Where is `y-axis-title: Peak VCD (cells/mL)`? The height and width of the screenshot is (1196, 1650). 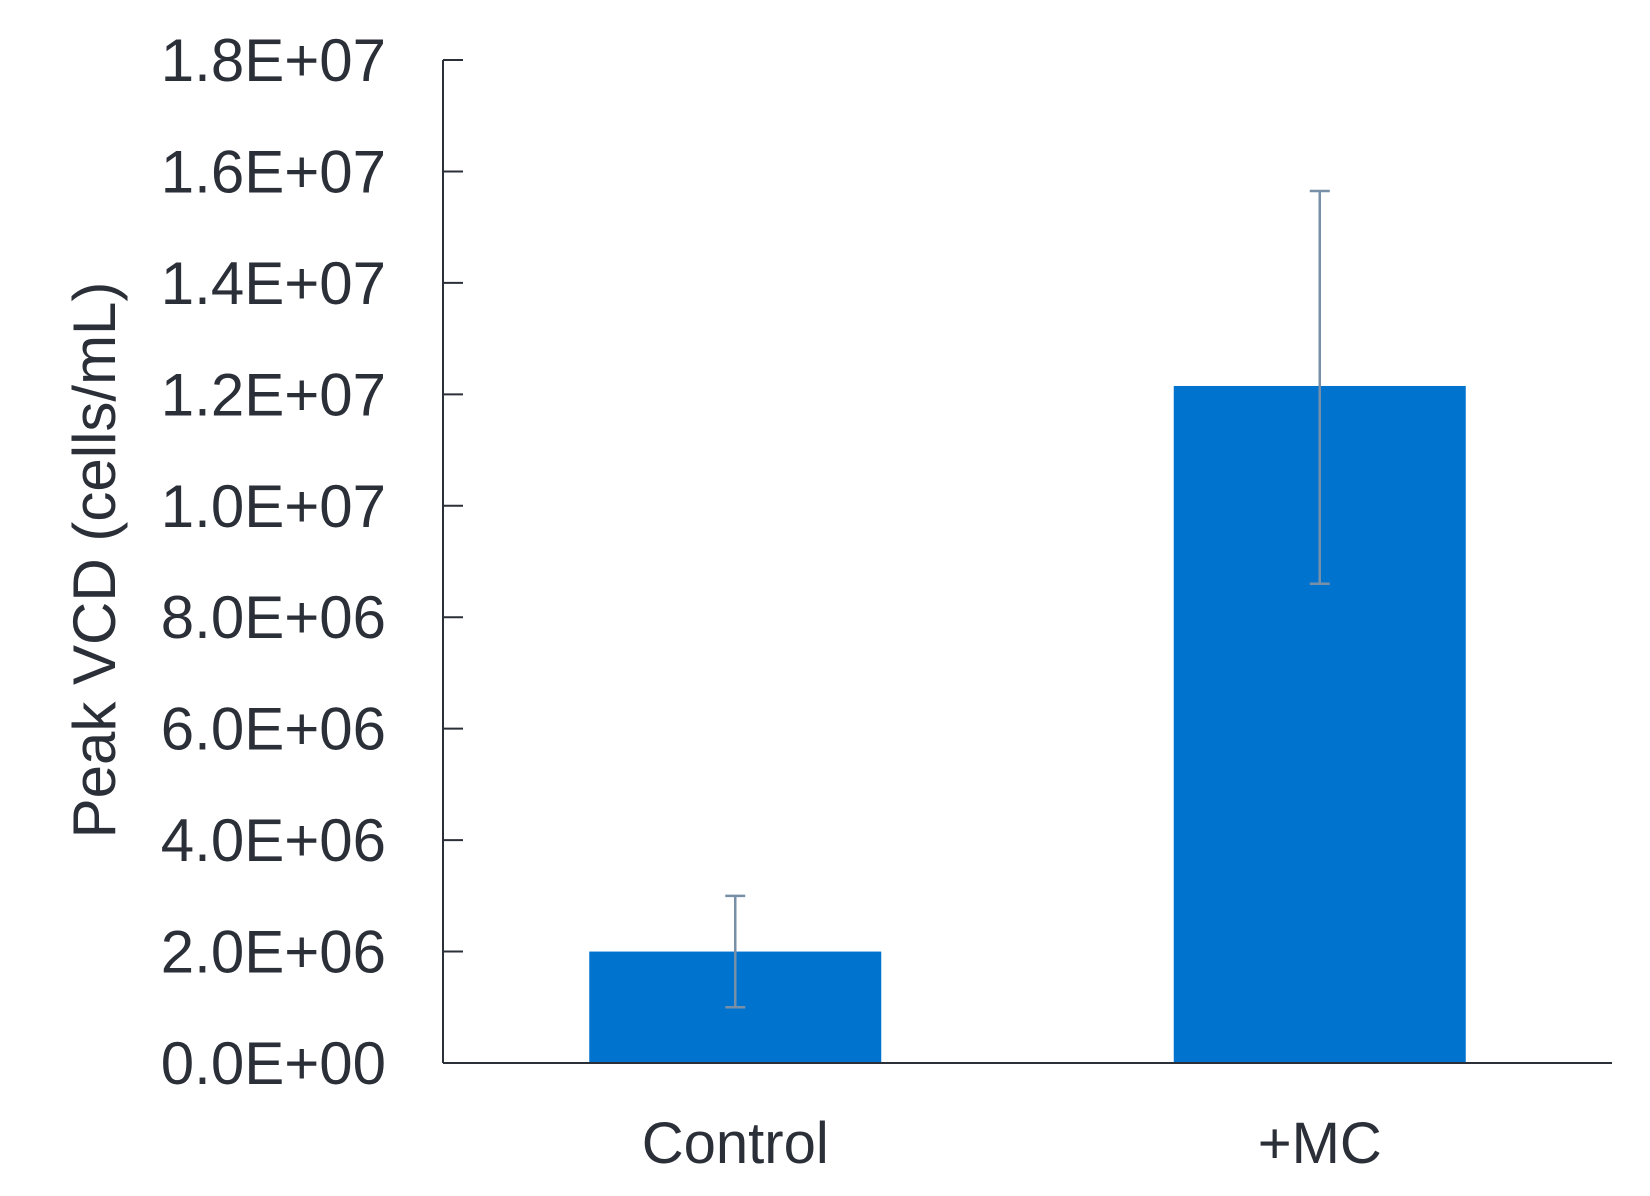 y-axis-title: Peak VCD (cells/mL) is located at coordinates (94, 560).